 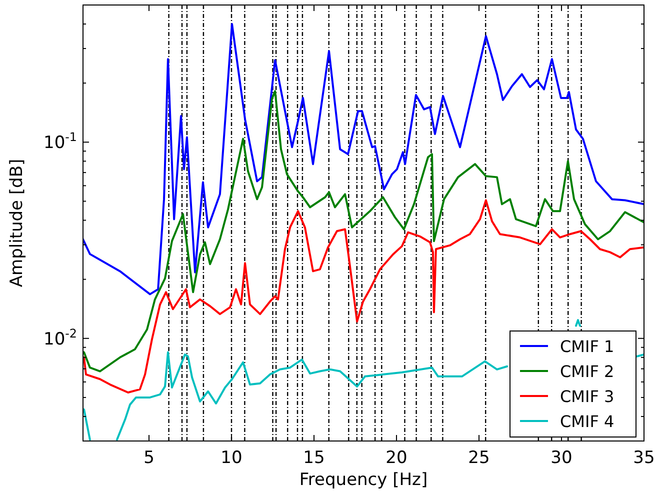 What do you see at coordinates (561, 458) in the screenshot?
I see `x-tick-label: 30` at bounding box center [561, 458].